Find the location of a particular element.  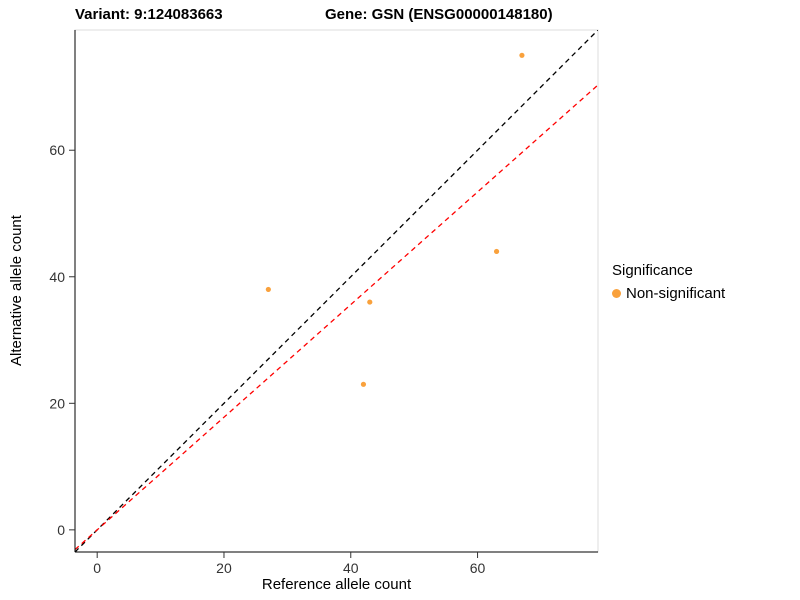

y-tick-label: 60 is located at coordinates (57, 150).